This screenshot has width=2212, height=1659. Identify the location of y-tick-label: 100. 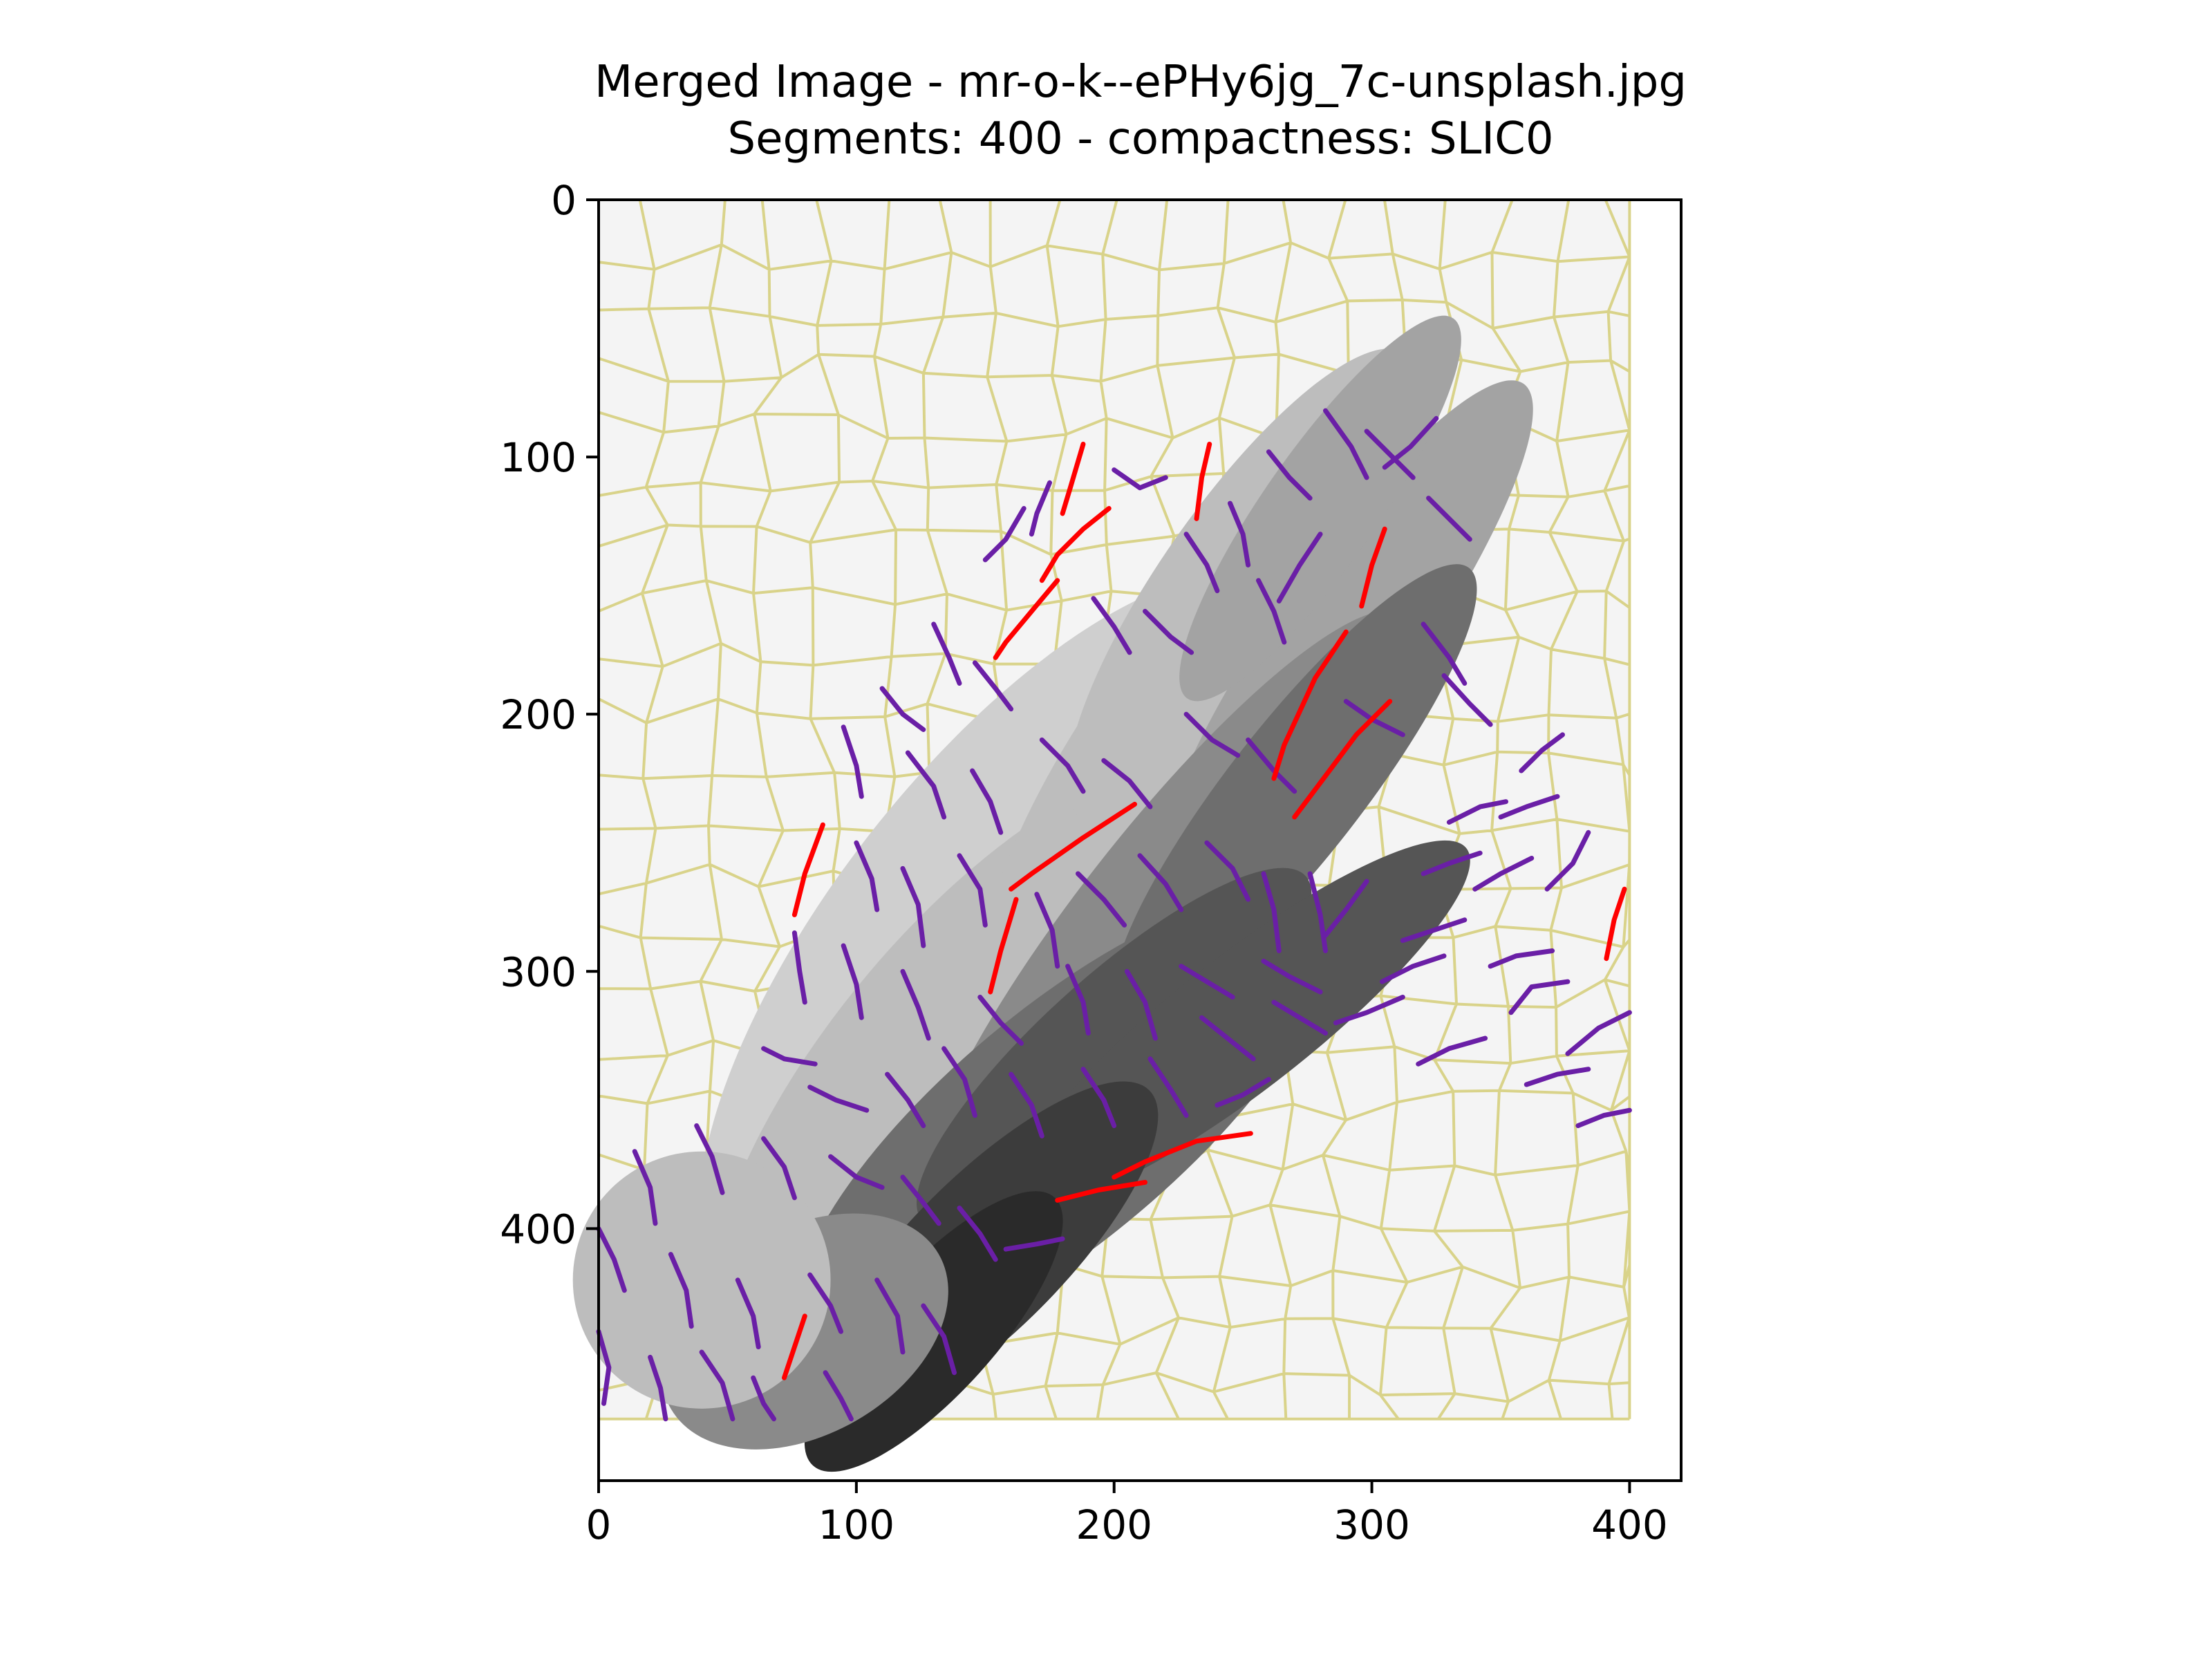
(538, 458).